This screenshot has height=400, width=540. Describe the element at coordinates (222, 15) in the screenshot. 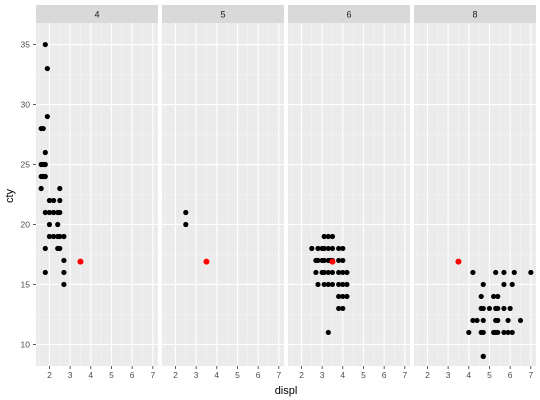

I see `facet-strip-label: 5` at that location.